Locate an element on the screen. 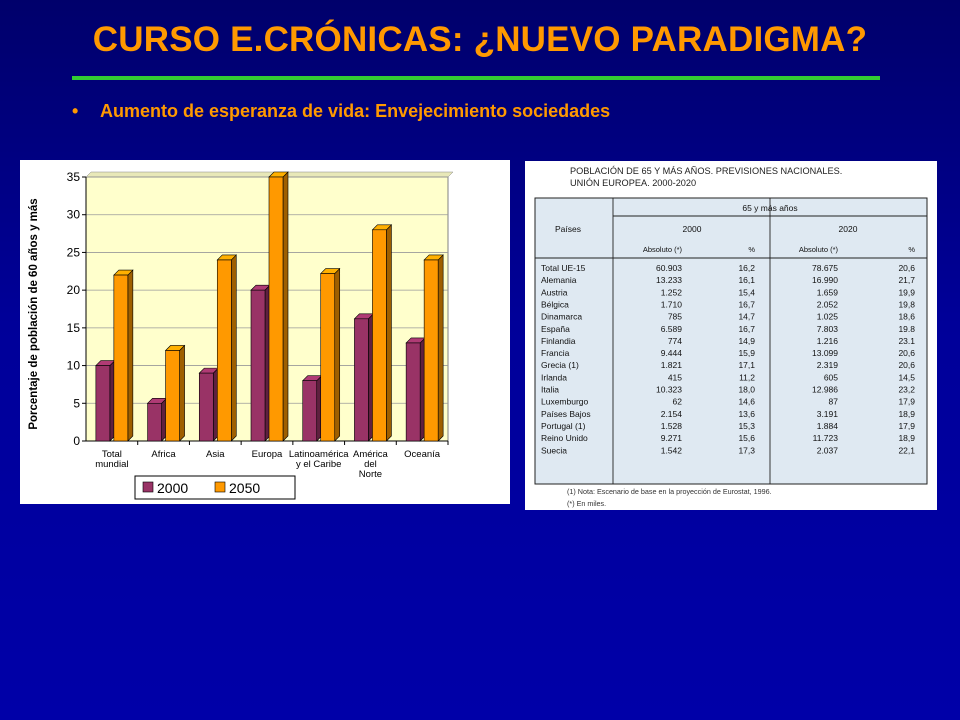 The height and width of the screenshot is (720, 960). table-cell: 1.710 is located at coordinates (672, 304).